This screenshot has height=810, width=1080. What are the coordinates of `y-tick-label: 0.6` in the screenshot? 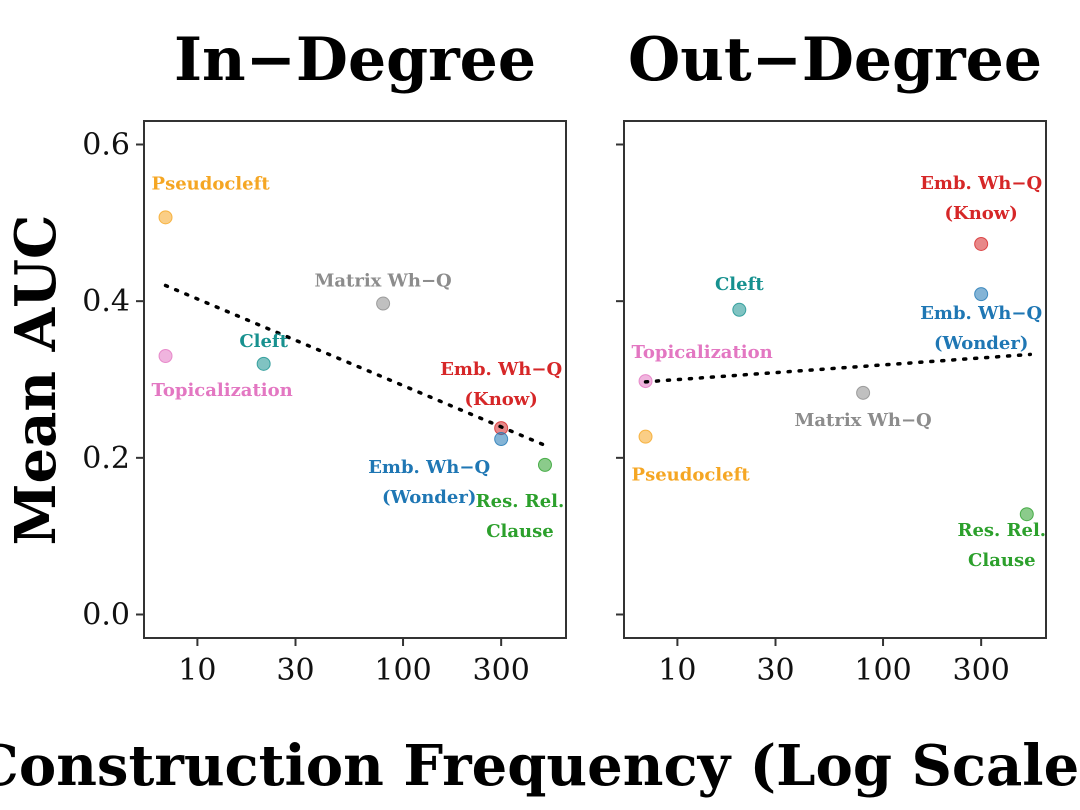 It's located at (106, 145).